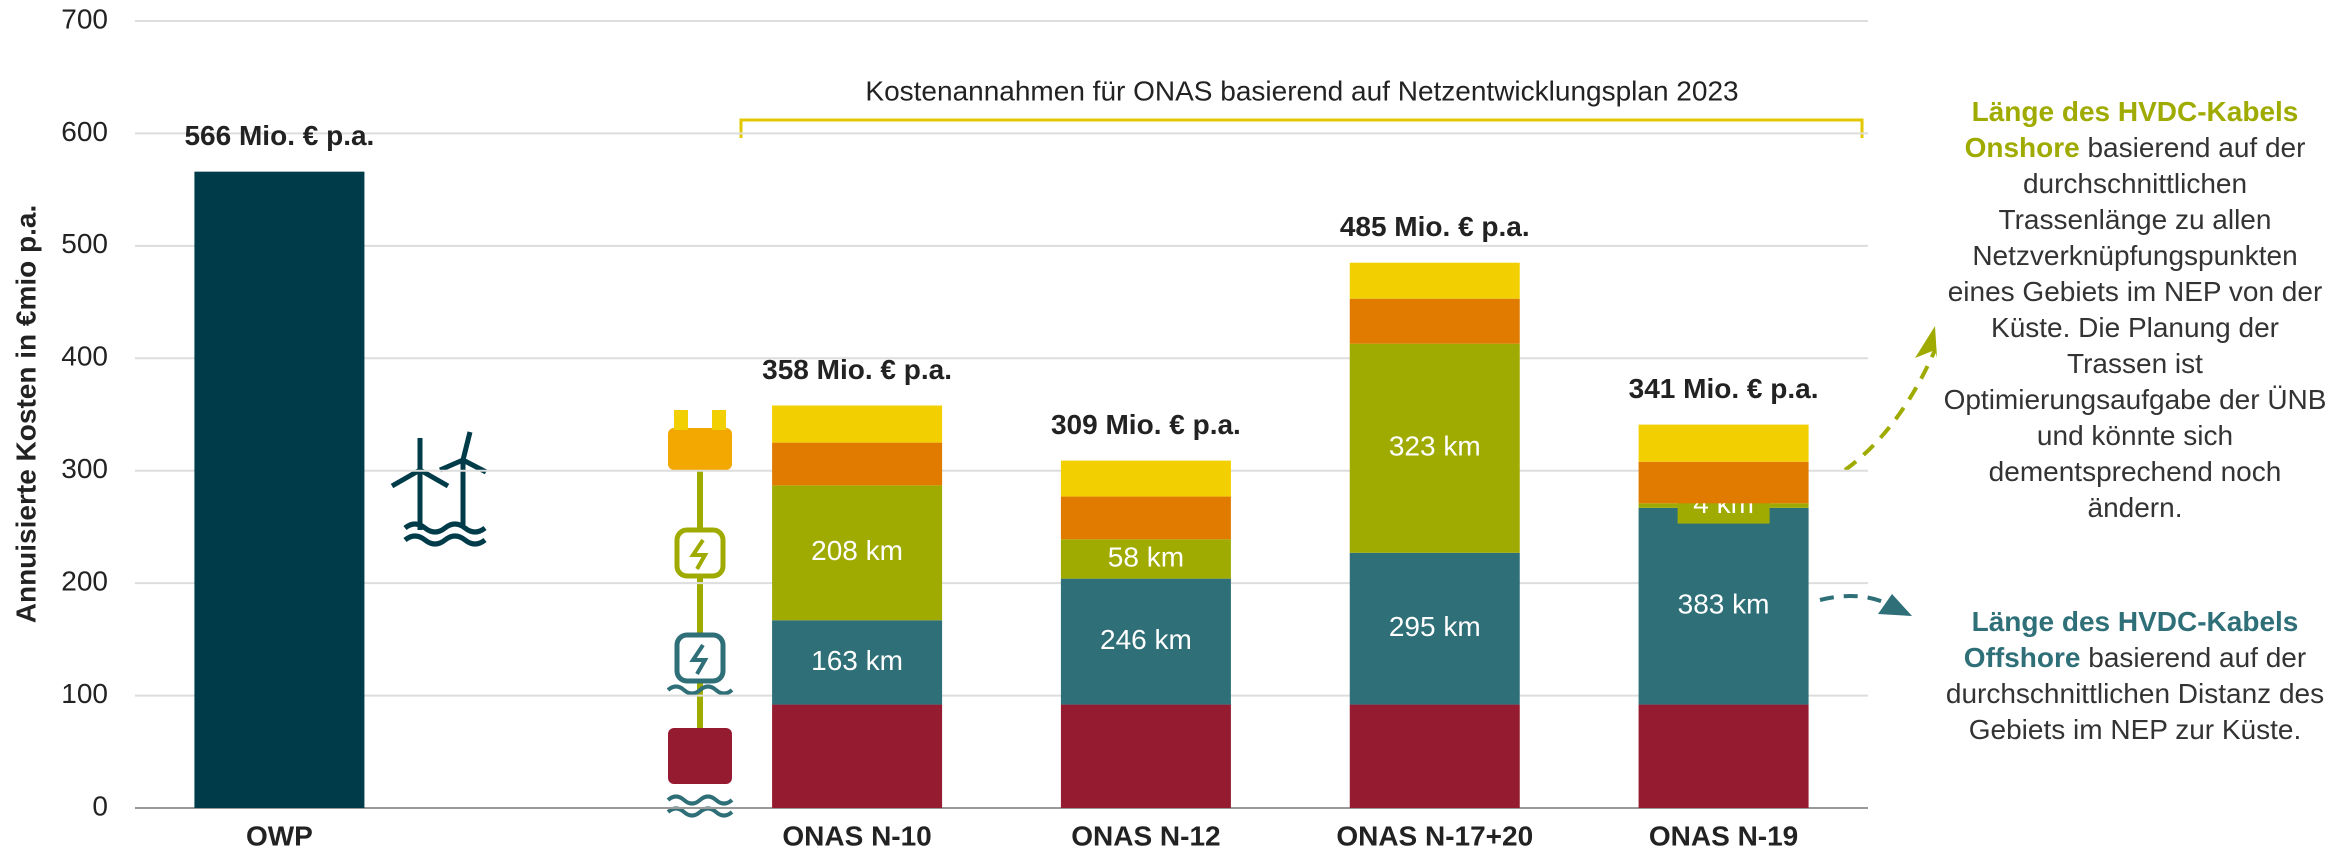 Image resolution: width=2343 pixels, height=859 pixels. What do you see at coordinates (700, 614) in the screenshot?
I see `connection-icon` at bounding box center [700, 614].